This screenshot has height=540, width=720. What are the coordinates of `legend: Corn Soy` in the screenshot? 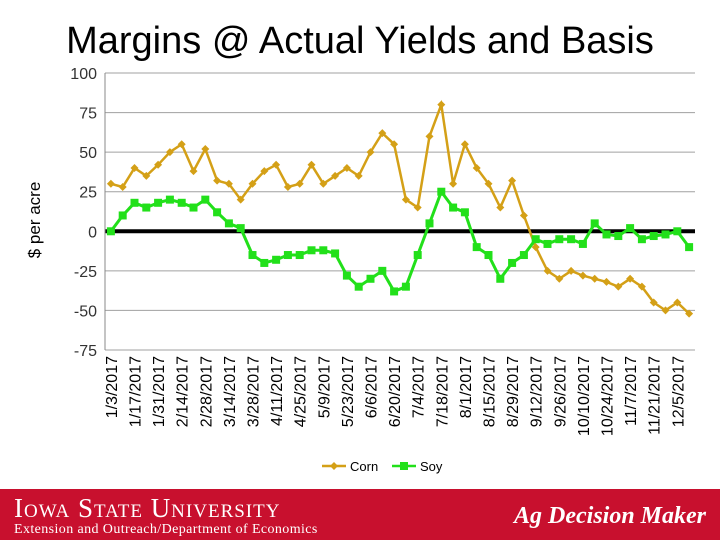 It's located at (382, 466).